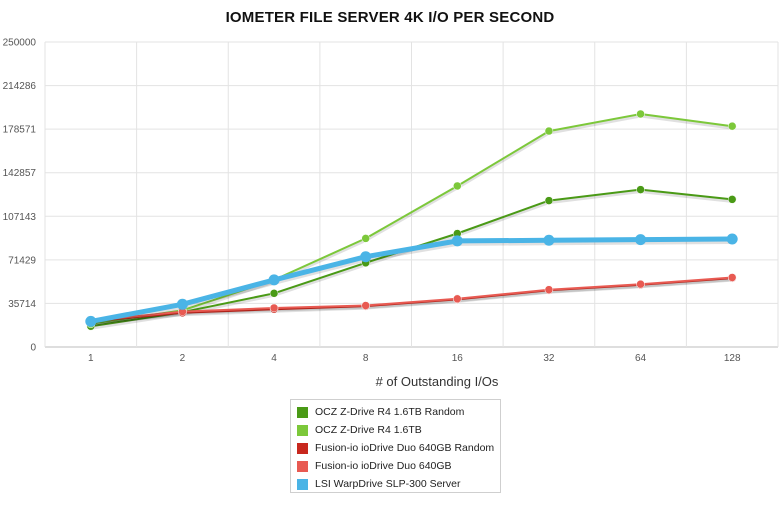 This screenshot has height=516, width=780. I want to click on y-tick-label: 107143, so click(20, 217).